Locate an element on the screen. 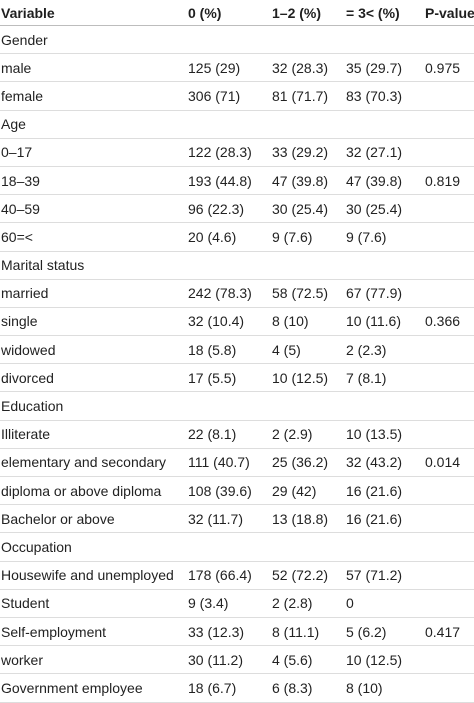 This screenshot has height=703, width=474. row-one-two-cell: 9 (7.6) is located at coordinates (292, 236).